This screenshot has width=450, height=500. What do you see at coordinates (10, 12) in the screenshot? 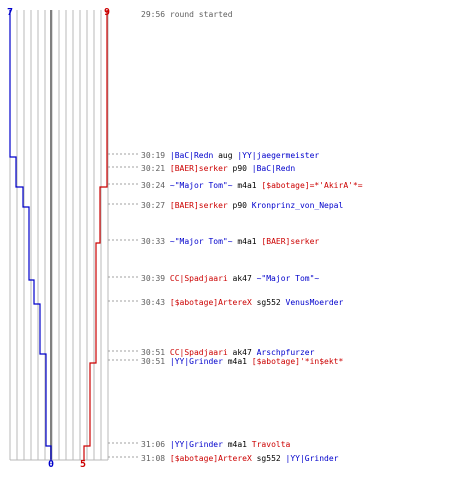
I see `blue-team-final-count: 7` at bounding box center [10, 12].